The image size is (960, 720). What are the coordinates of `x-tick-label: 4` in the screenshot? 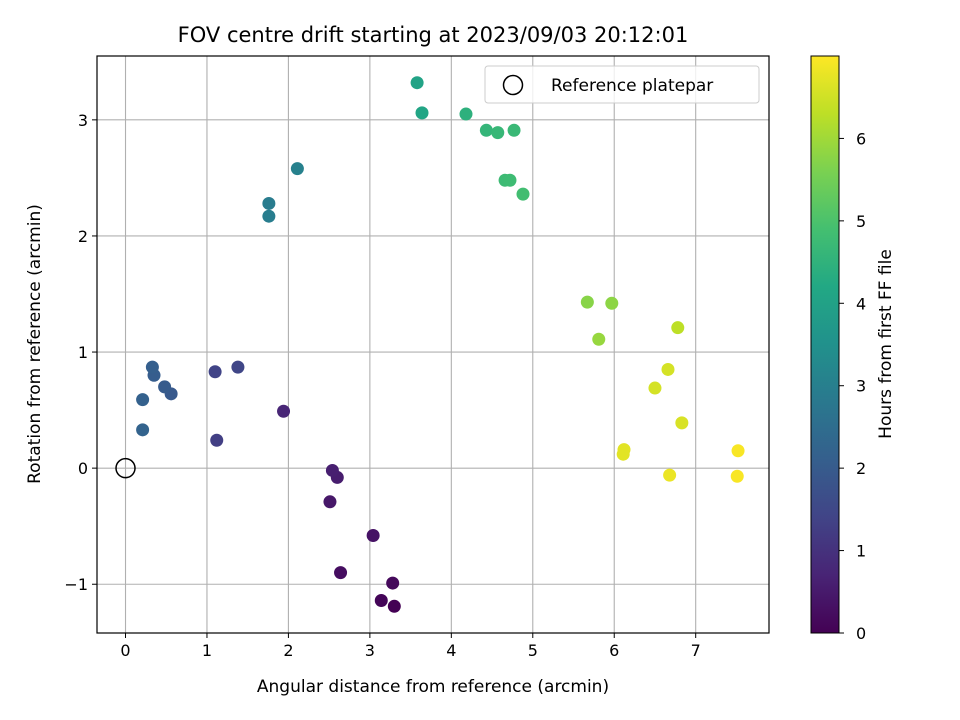 It's located at (451, 650).